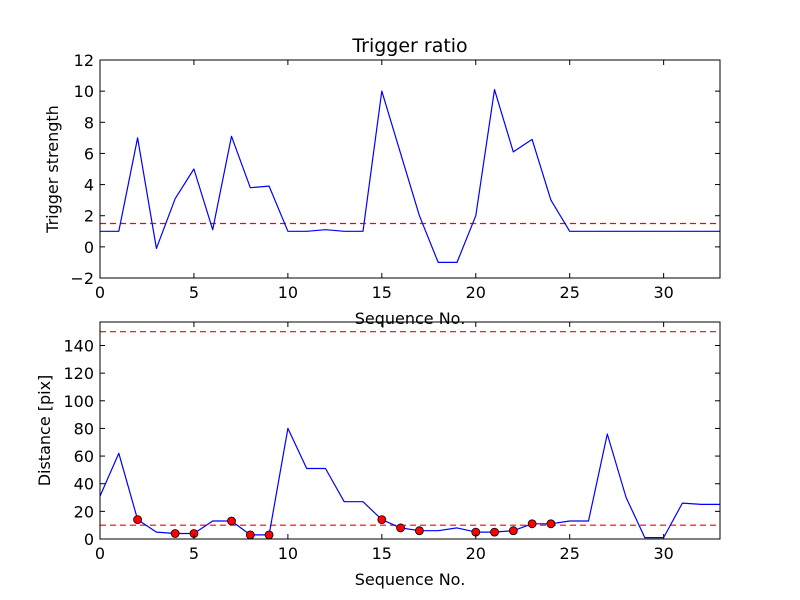 The height and width of the screenshot is (600, 800). Describe the element at coordinates (78, 373) in the screenshot. I see `y-tick-label: 120` at that location.